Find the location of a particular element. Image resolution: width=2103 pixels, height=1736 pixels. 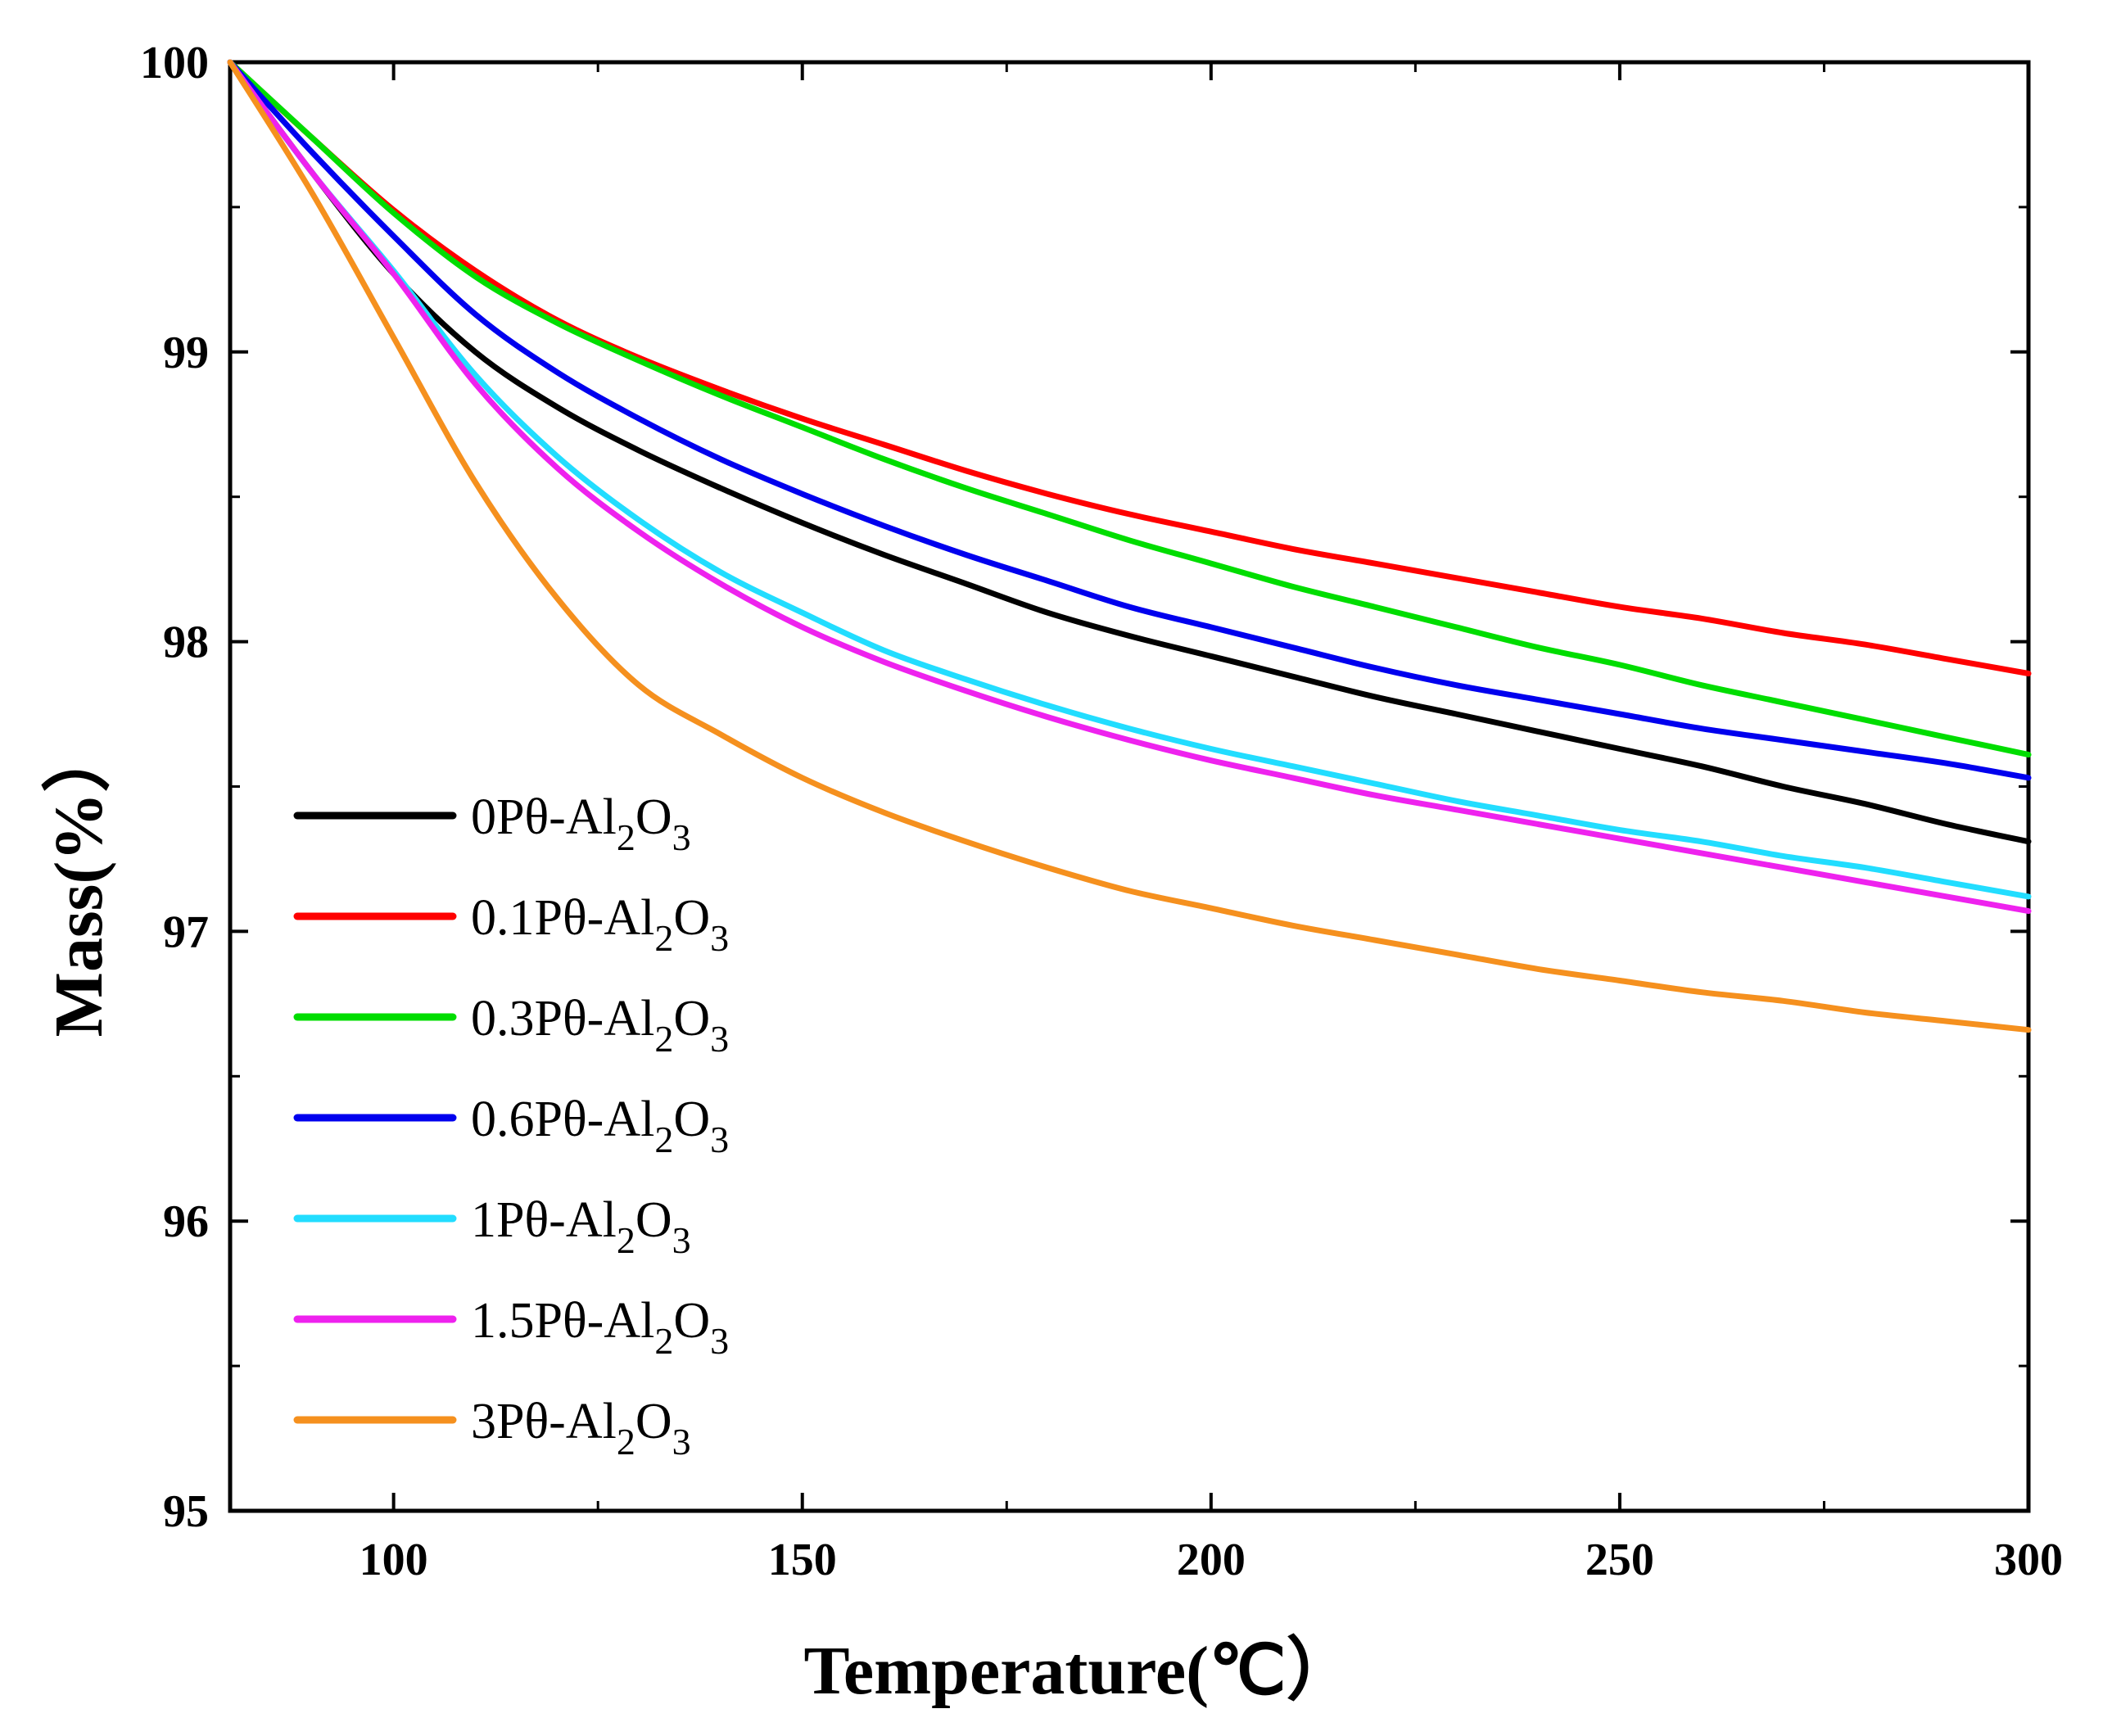

legend-label-0: 0Pθ-Al2O3 is located at coordinates (581, 823).